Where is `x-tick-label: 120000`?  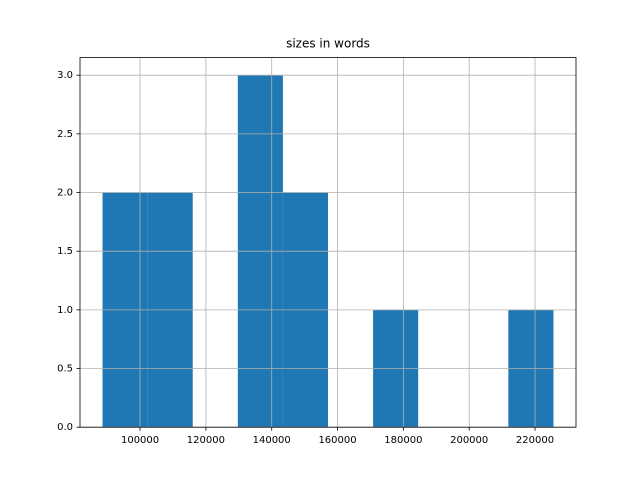 x-tick-label: 120000 is located at coordinates (206, 440).